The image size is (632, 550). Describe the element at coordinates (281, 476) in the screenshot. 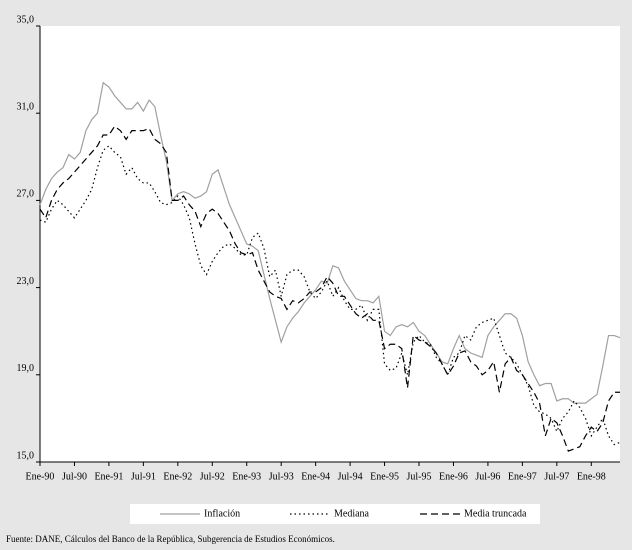

I see `x-tick-label: Jul-93` at that location.